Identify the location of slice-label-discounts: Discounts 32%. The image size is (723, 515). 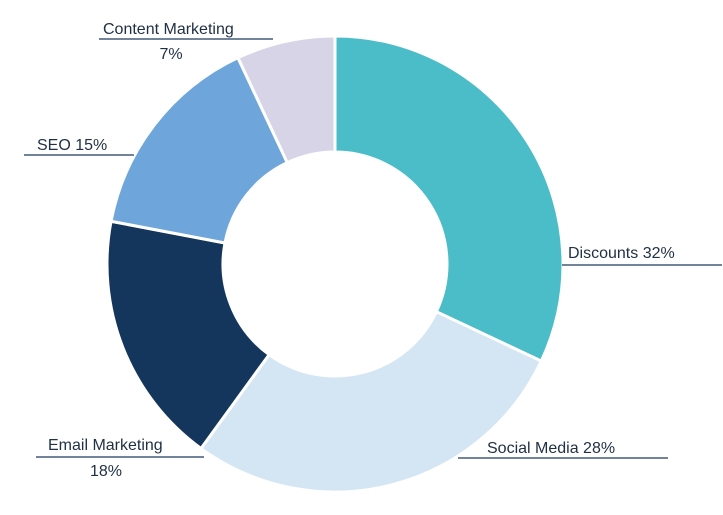
(621, 253).